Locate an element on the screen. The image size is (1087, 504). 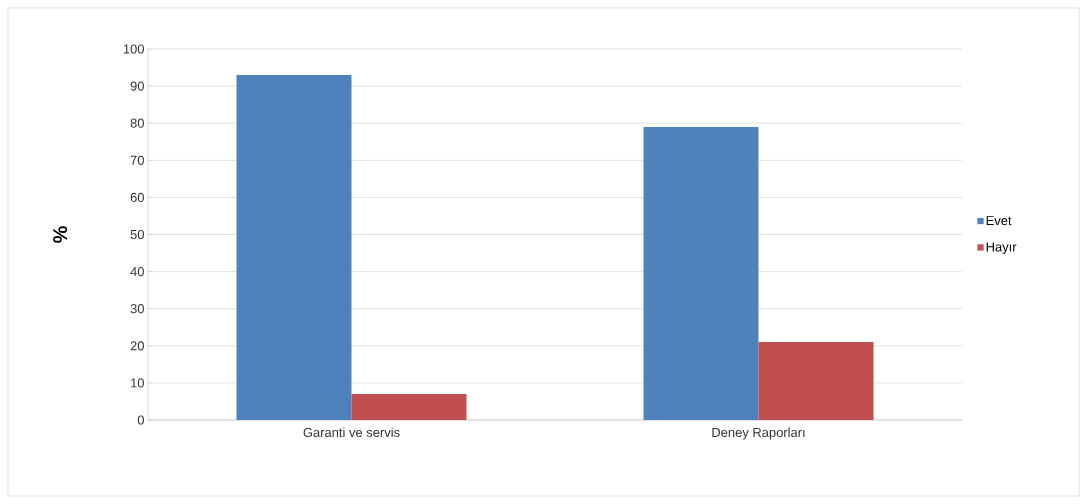
y-tick-label: 40 is located at coordinates (137, 272).